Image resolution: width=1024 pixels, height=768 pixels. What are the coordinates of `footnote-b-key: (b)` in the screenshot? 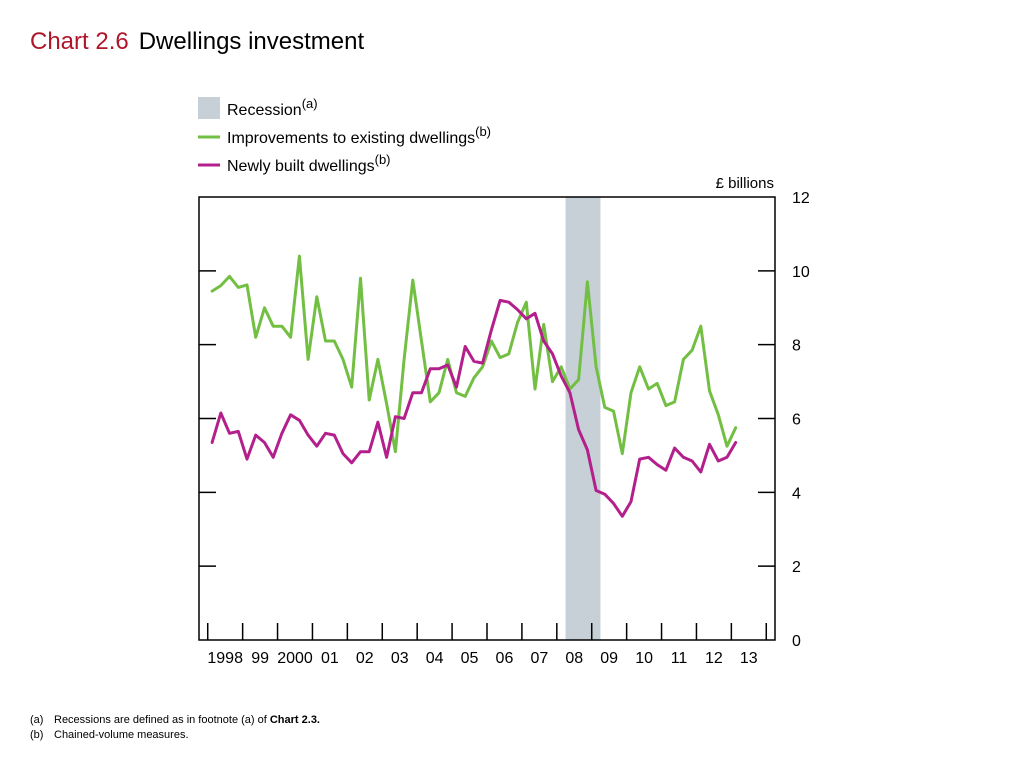 It's located at (37, 735).